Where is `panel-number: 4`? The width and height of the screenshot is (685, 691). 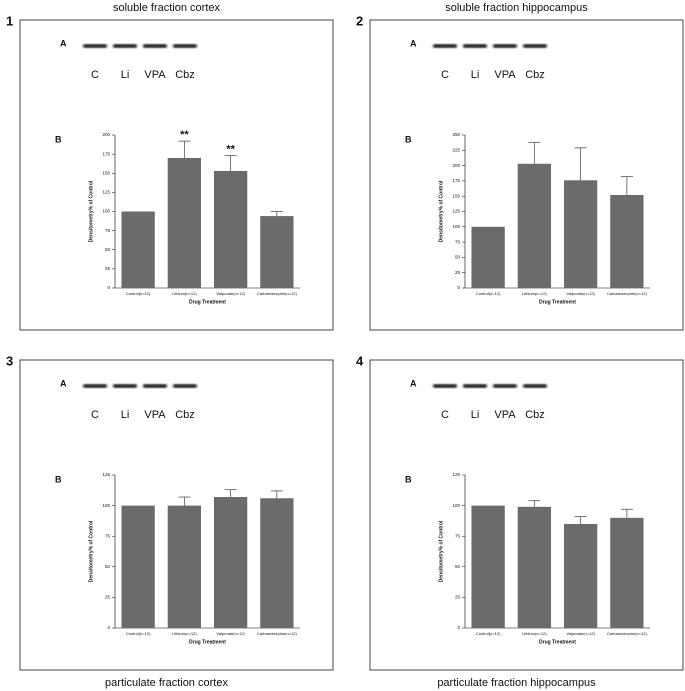
panel-number: 4 is located at coordinates (360, 360).